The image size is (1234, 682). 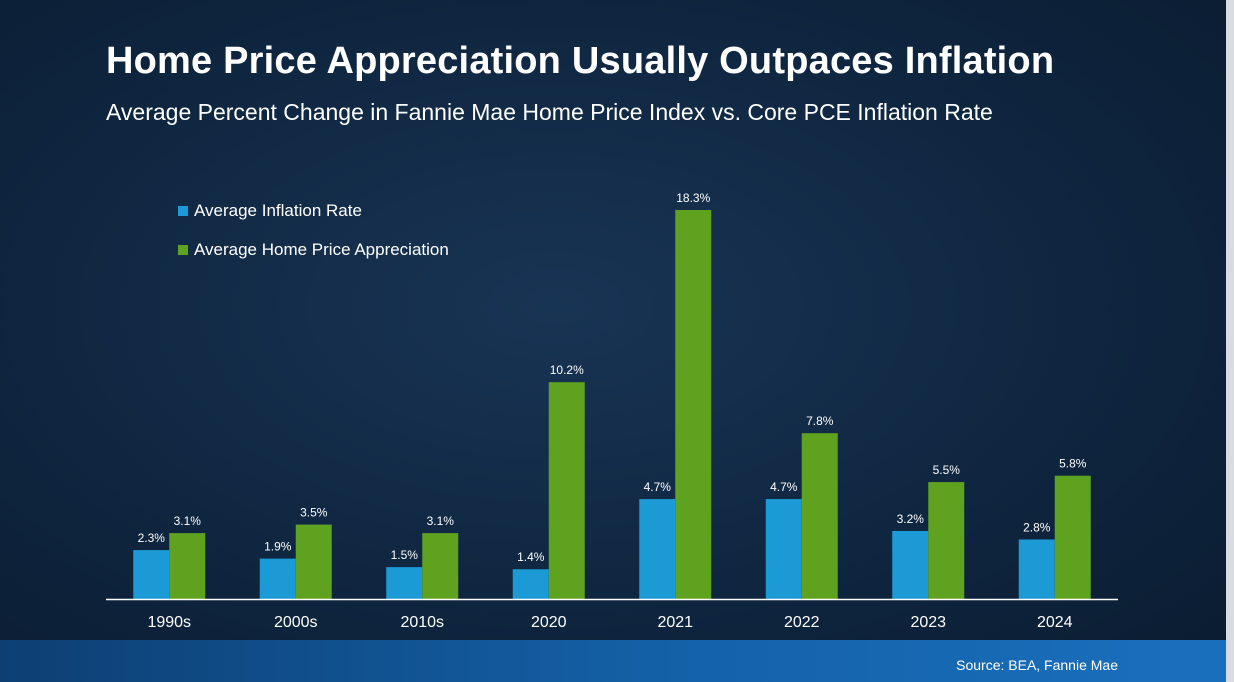 What do you see at coordinates (693, 404) in the screenshot?
I see `bar-home-price-2021` at bounding box center [693, 404].